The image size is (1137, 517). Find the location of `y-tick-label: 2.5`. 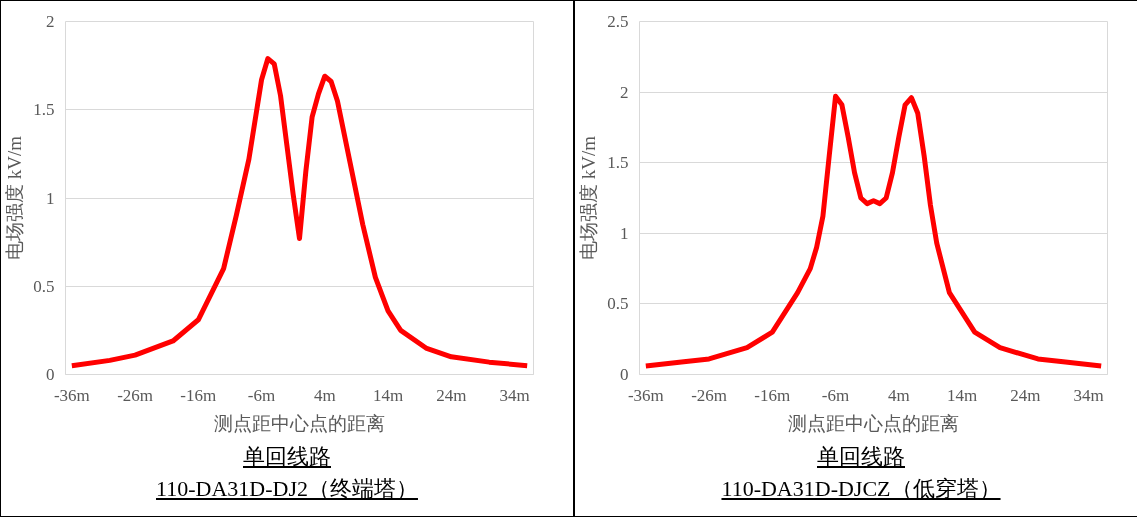

y-tick-label: 2.5 is located at coordinates (618, 21).